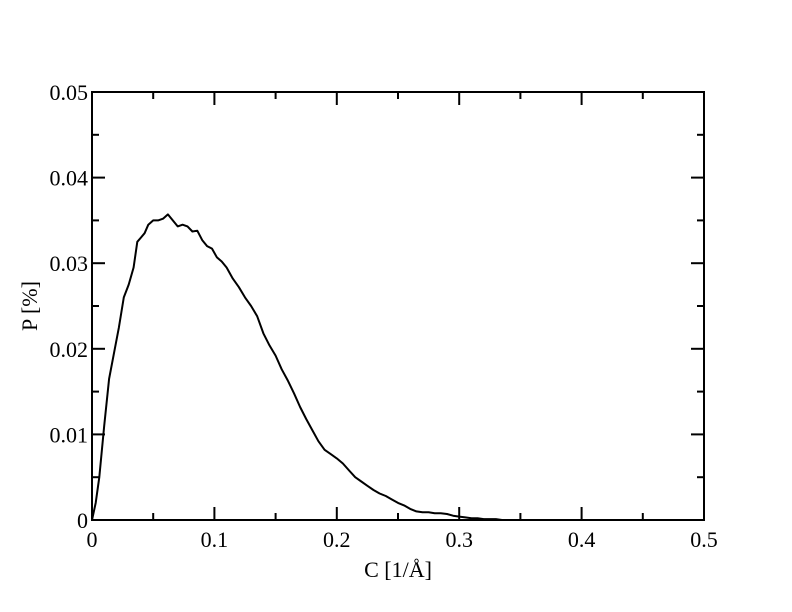 This screenshot has width=792, height=612. I want to click on x-tick-label: 0.3, so click(459, 539).